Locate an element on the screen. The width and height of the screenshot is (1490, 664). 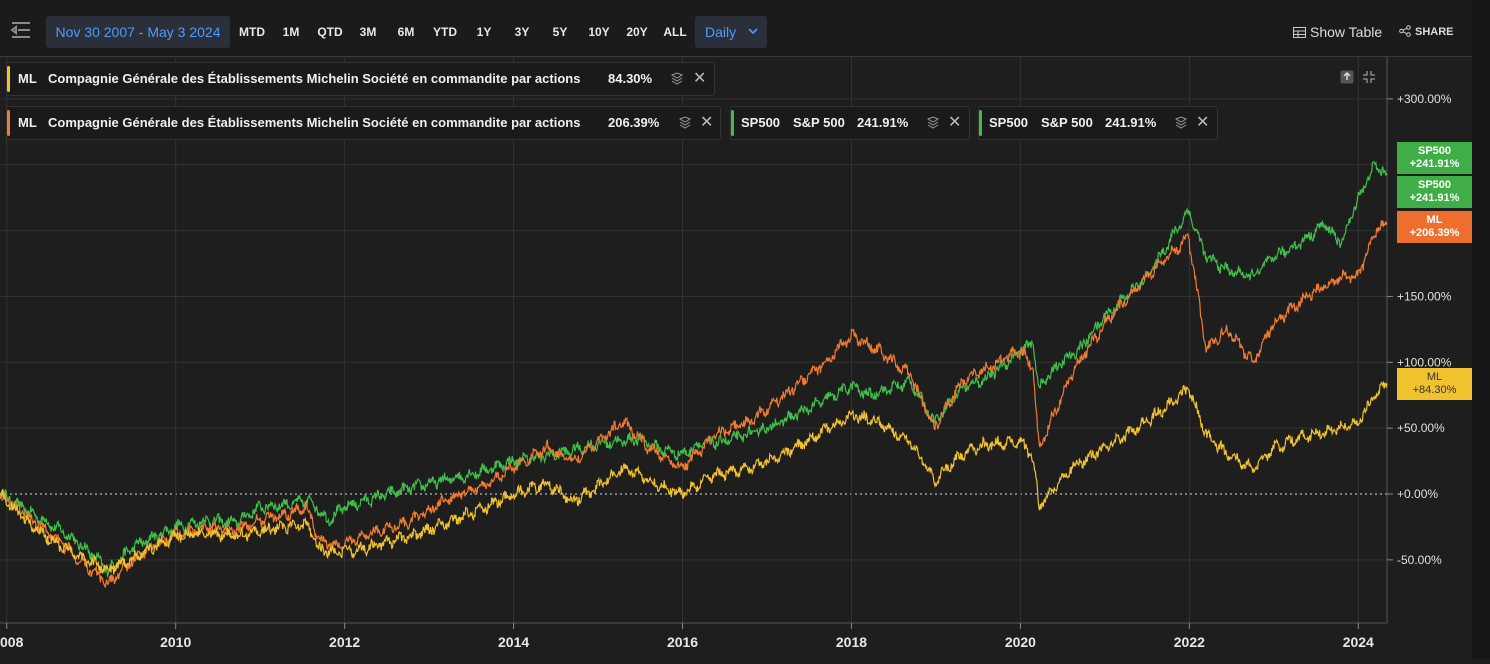
price-tag-sp500-1: SP500 +241.91% is located at coordinates (1434, 158).